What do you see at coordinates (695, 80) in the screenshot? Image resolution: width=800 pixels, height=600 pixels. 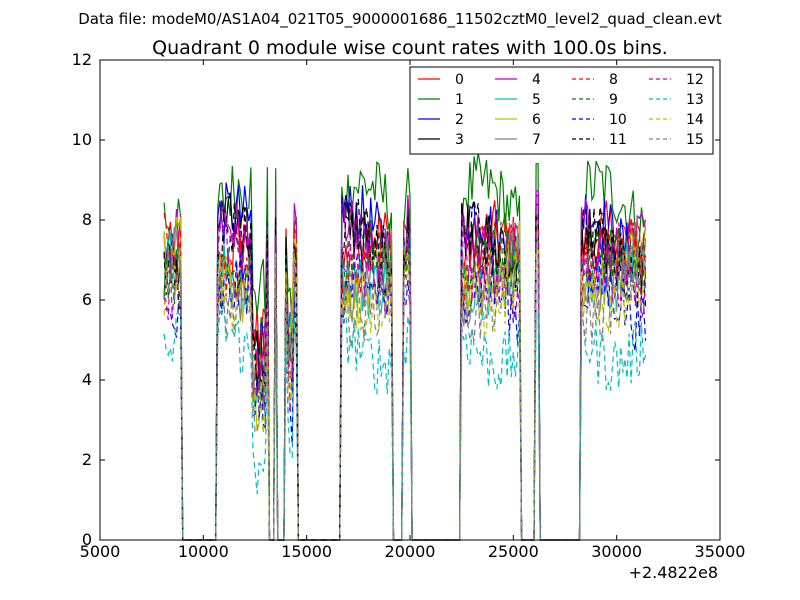 I see `legend-label-12: 12` at bounding box center [695, 80].